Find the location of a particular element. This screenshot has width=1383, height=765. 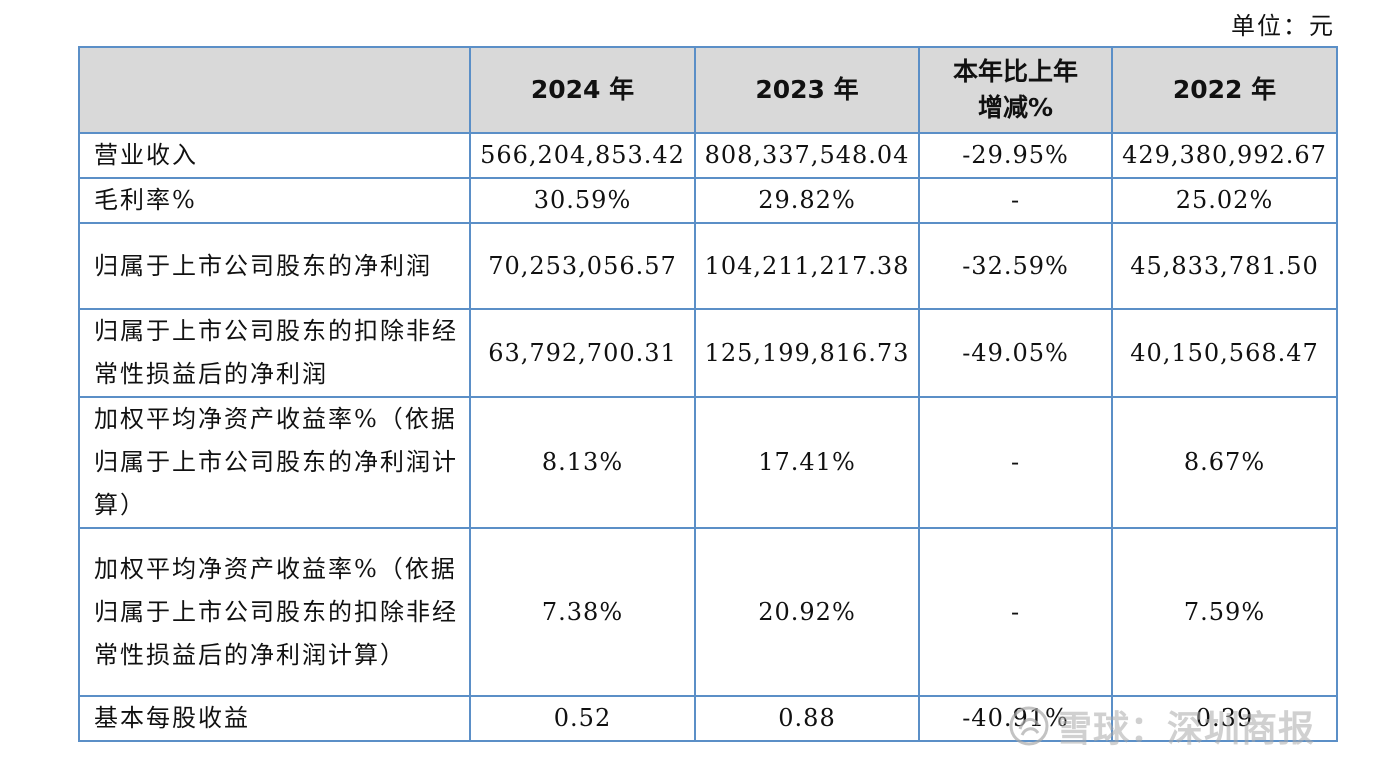

row-label: 归属于上市公司股东的净利润 is located at coordinates (274, 266).